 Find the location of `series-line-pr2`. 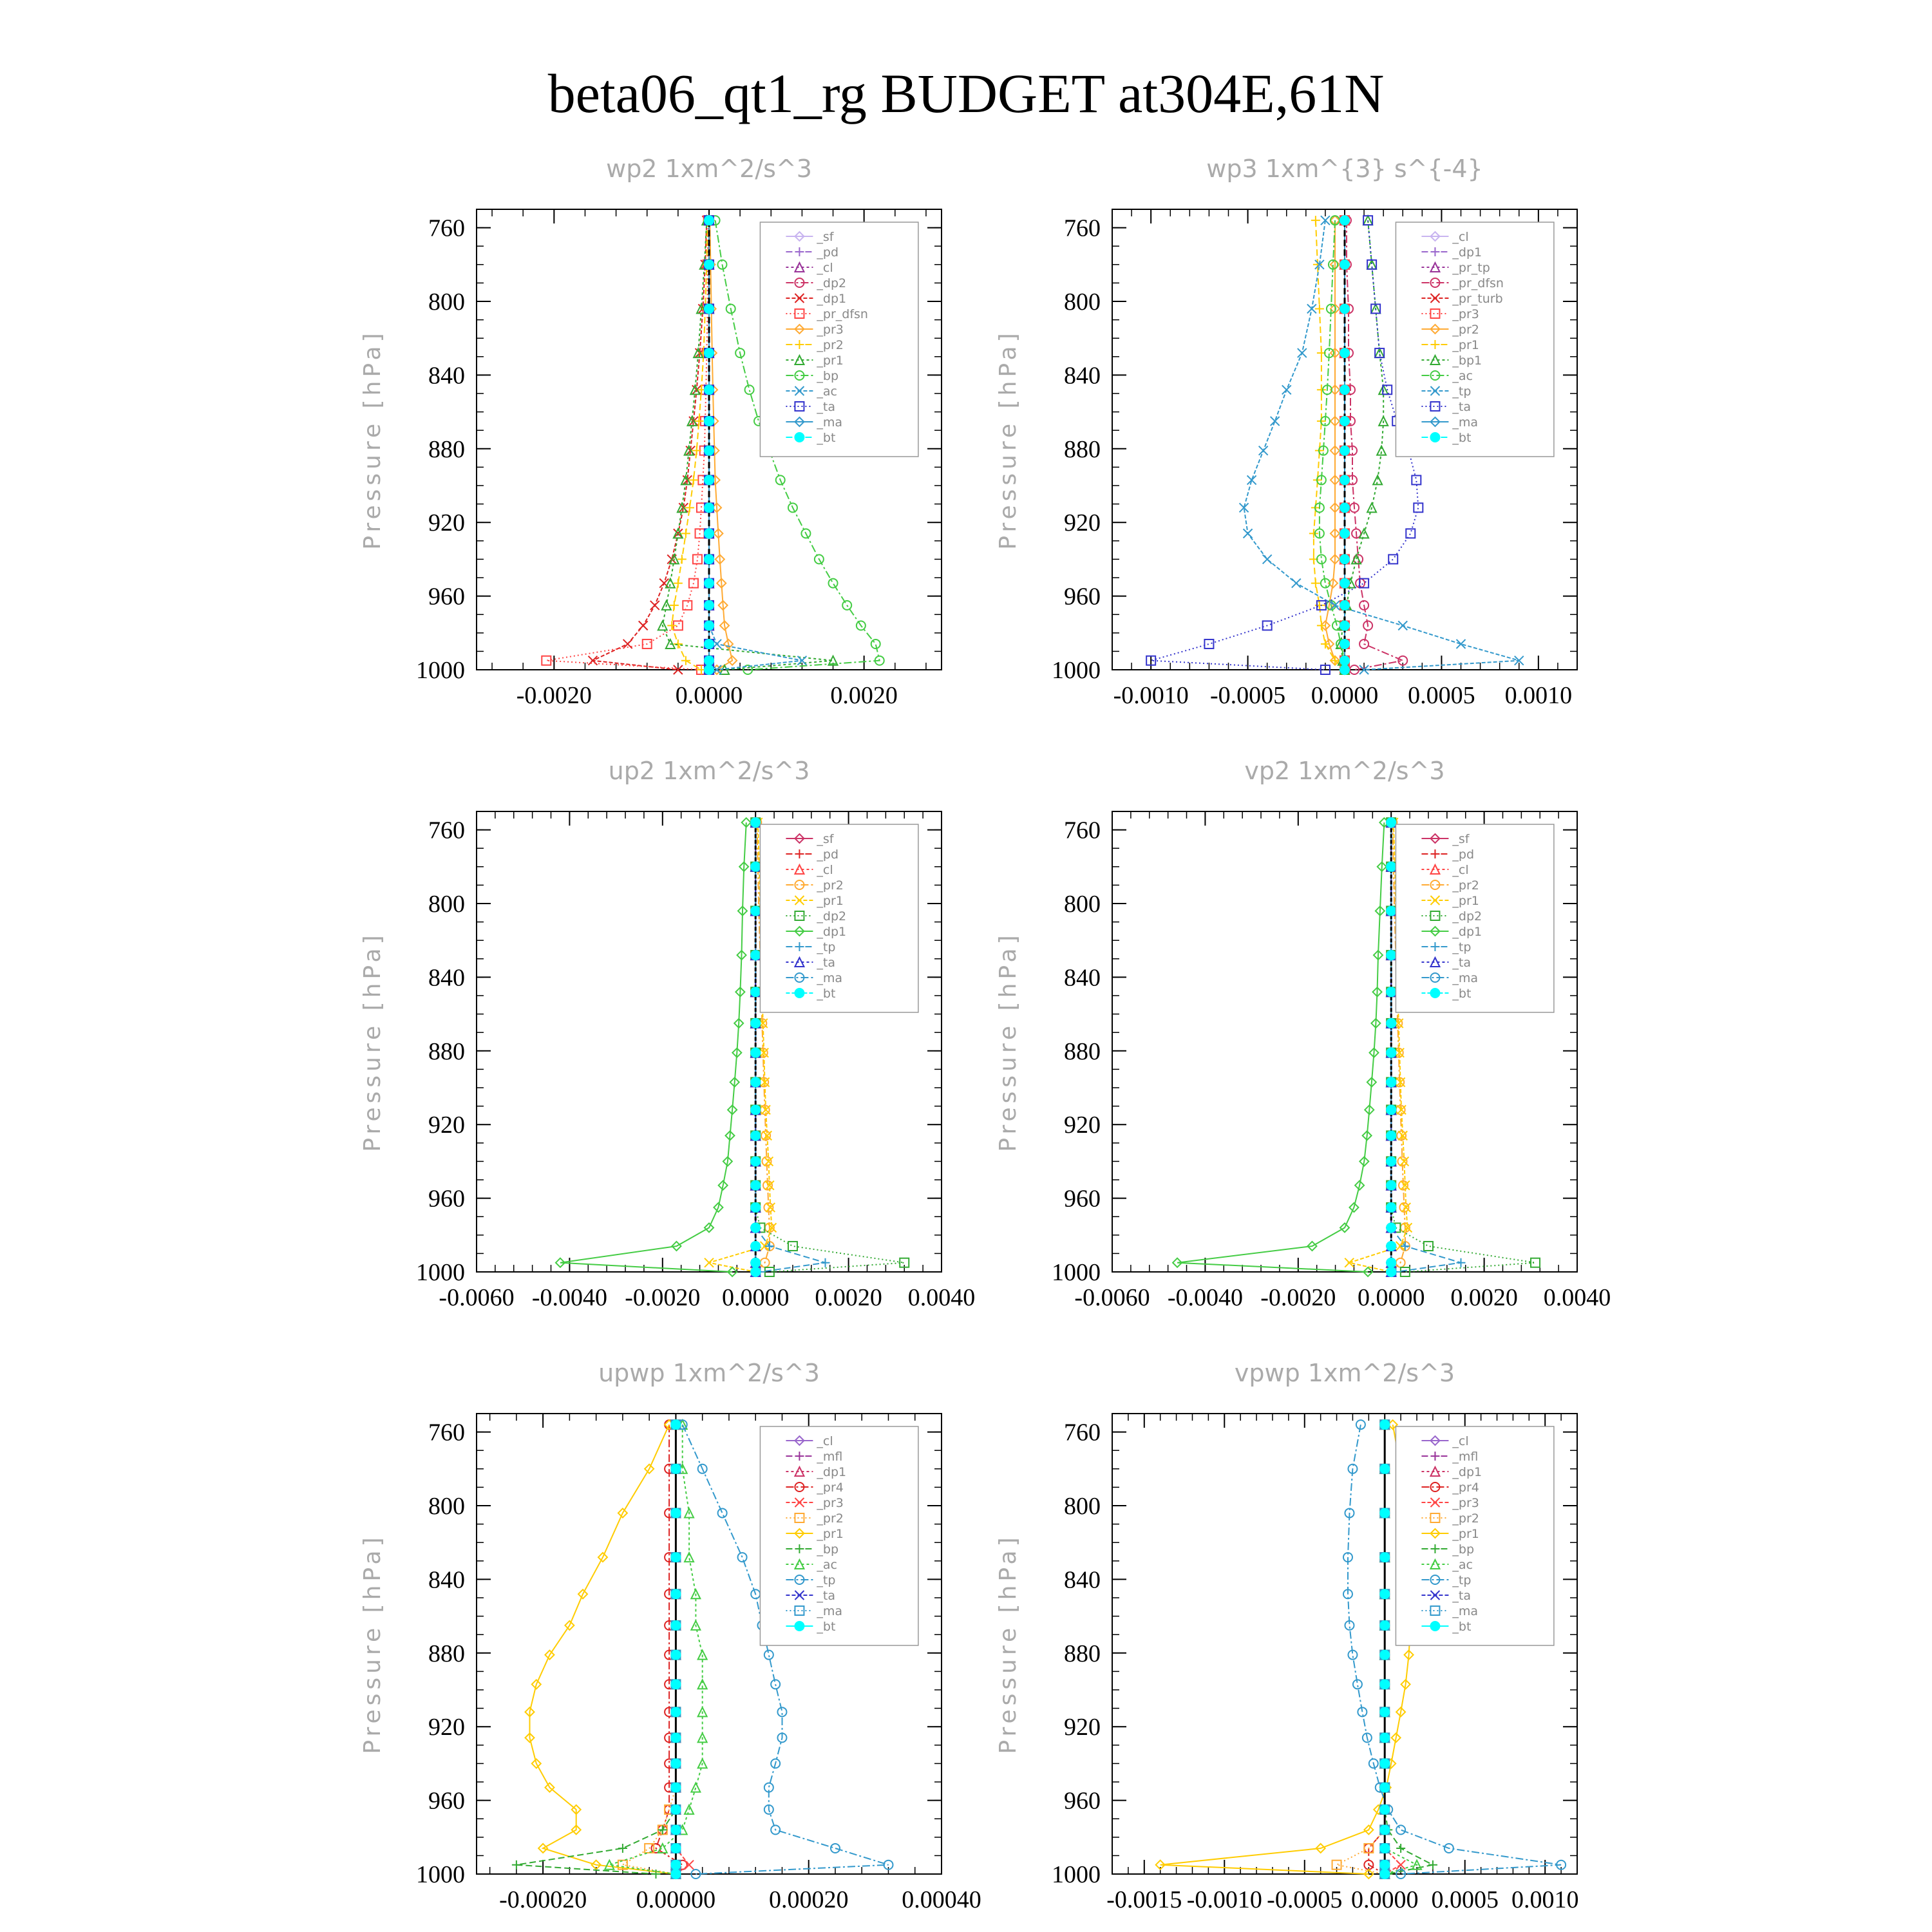

series-line-pr2 is located at coordinates (649, 1650).